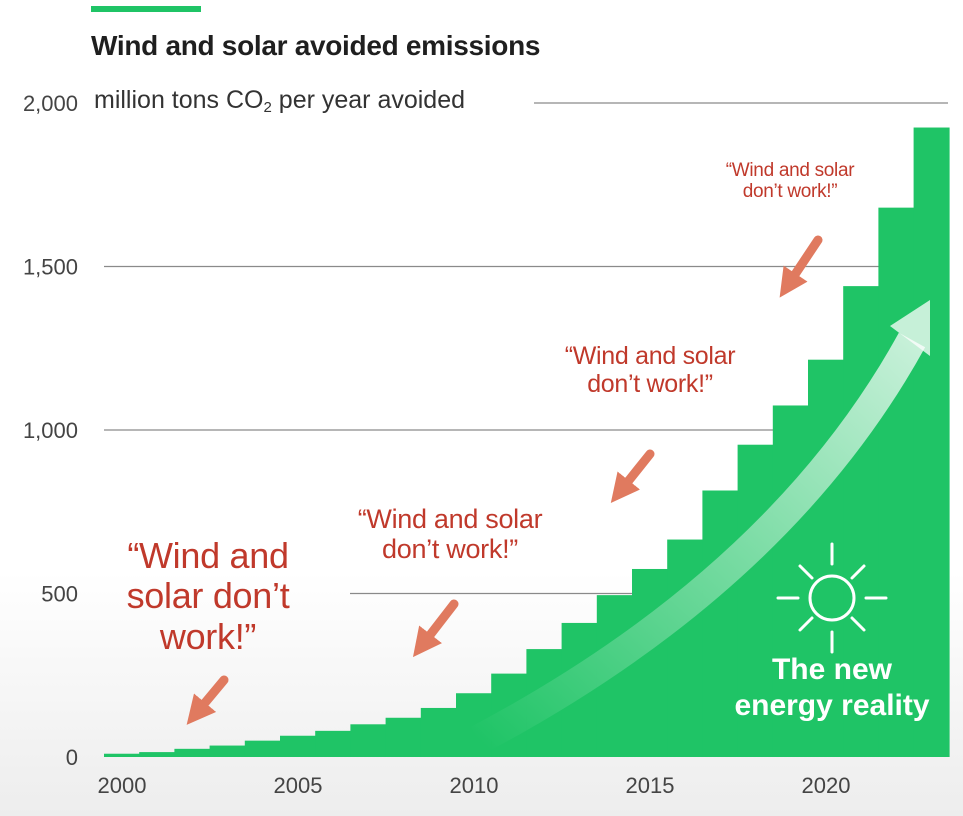 This screenshot has width=963, height=816. What do you see at coordinates (50, 267) in the screenshot?
I see `y-tick-label: 1,500` at bounding box center [50, 267].